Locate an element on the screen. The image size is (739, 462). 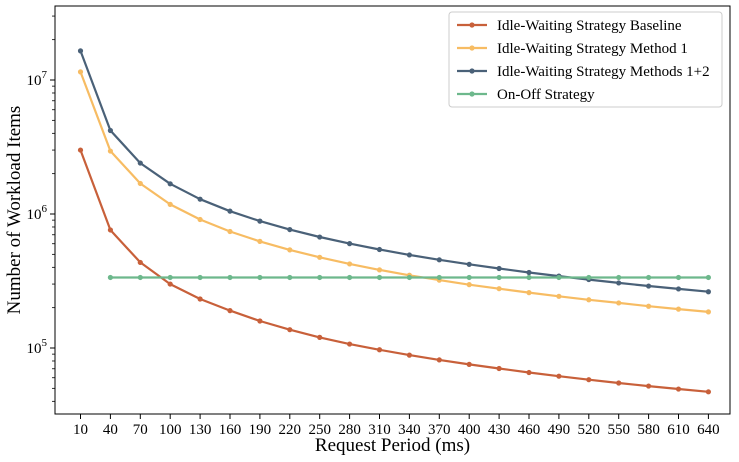
x-tick-label: 400 is located at coordinates (469, 430).